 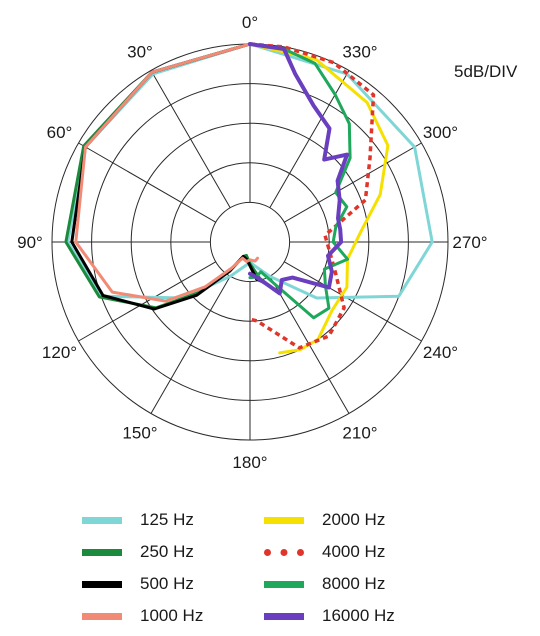 I want to click on angle-label-240: 240°, so click(x=440, y=352).